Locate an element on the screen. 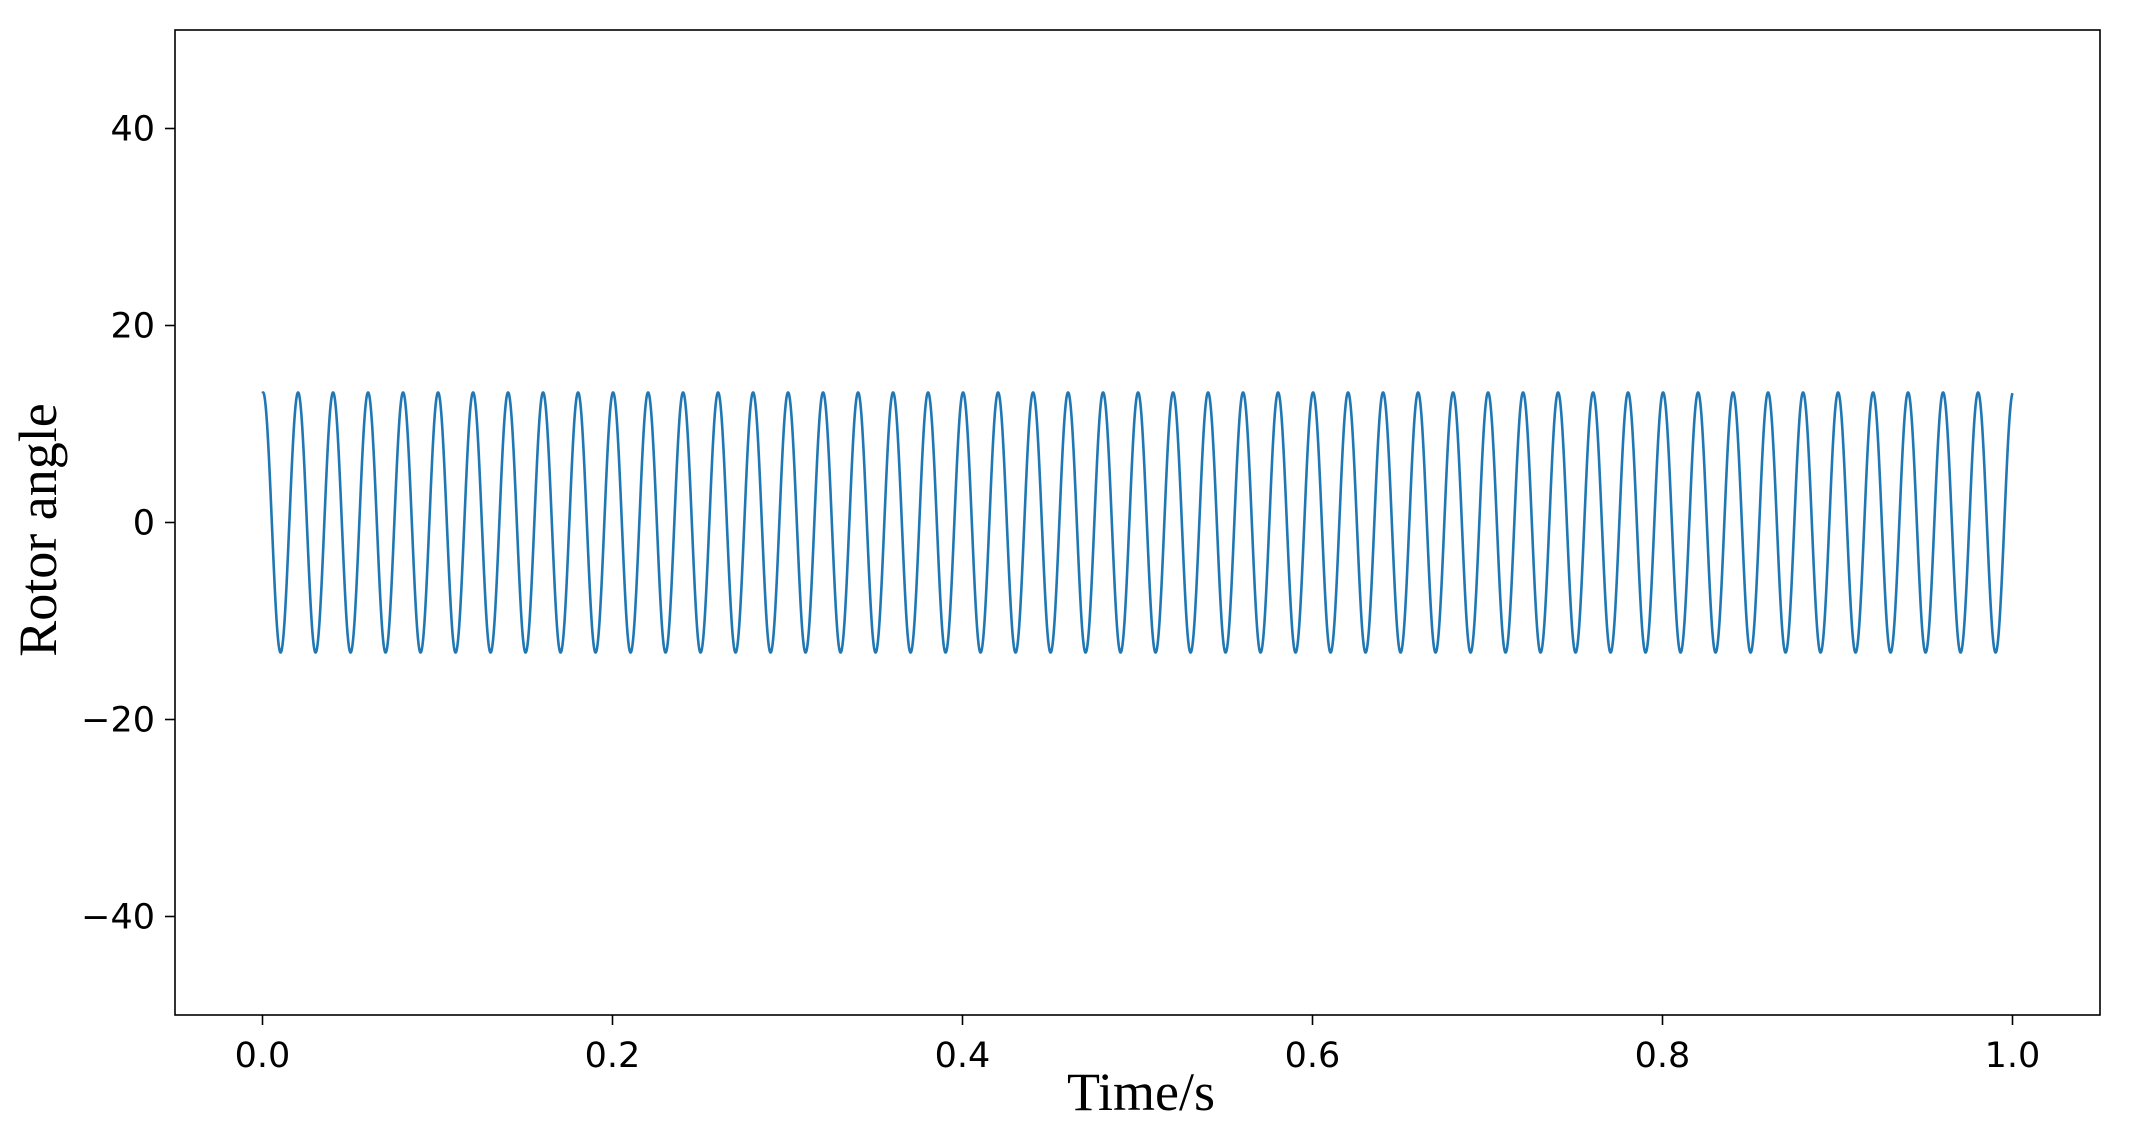  x-tick-label: 0.2 is located at coordinates (613, 1056).